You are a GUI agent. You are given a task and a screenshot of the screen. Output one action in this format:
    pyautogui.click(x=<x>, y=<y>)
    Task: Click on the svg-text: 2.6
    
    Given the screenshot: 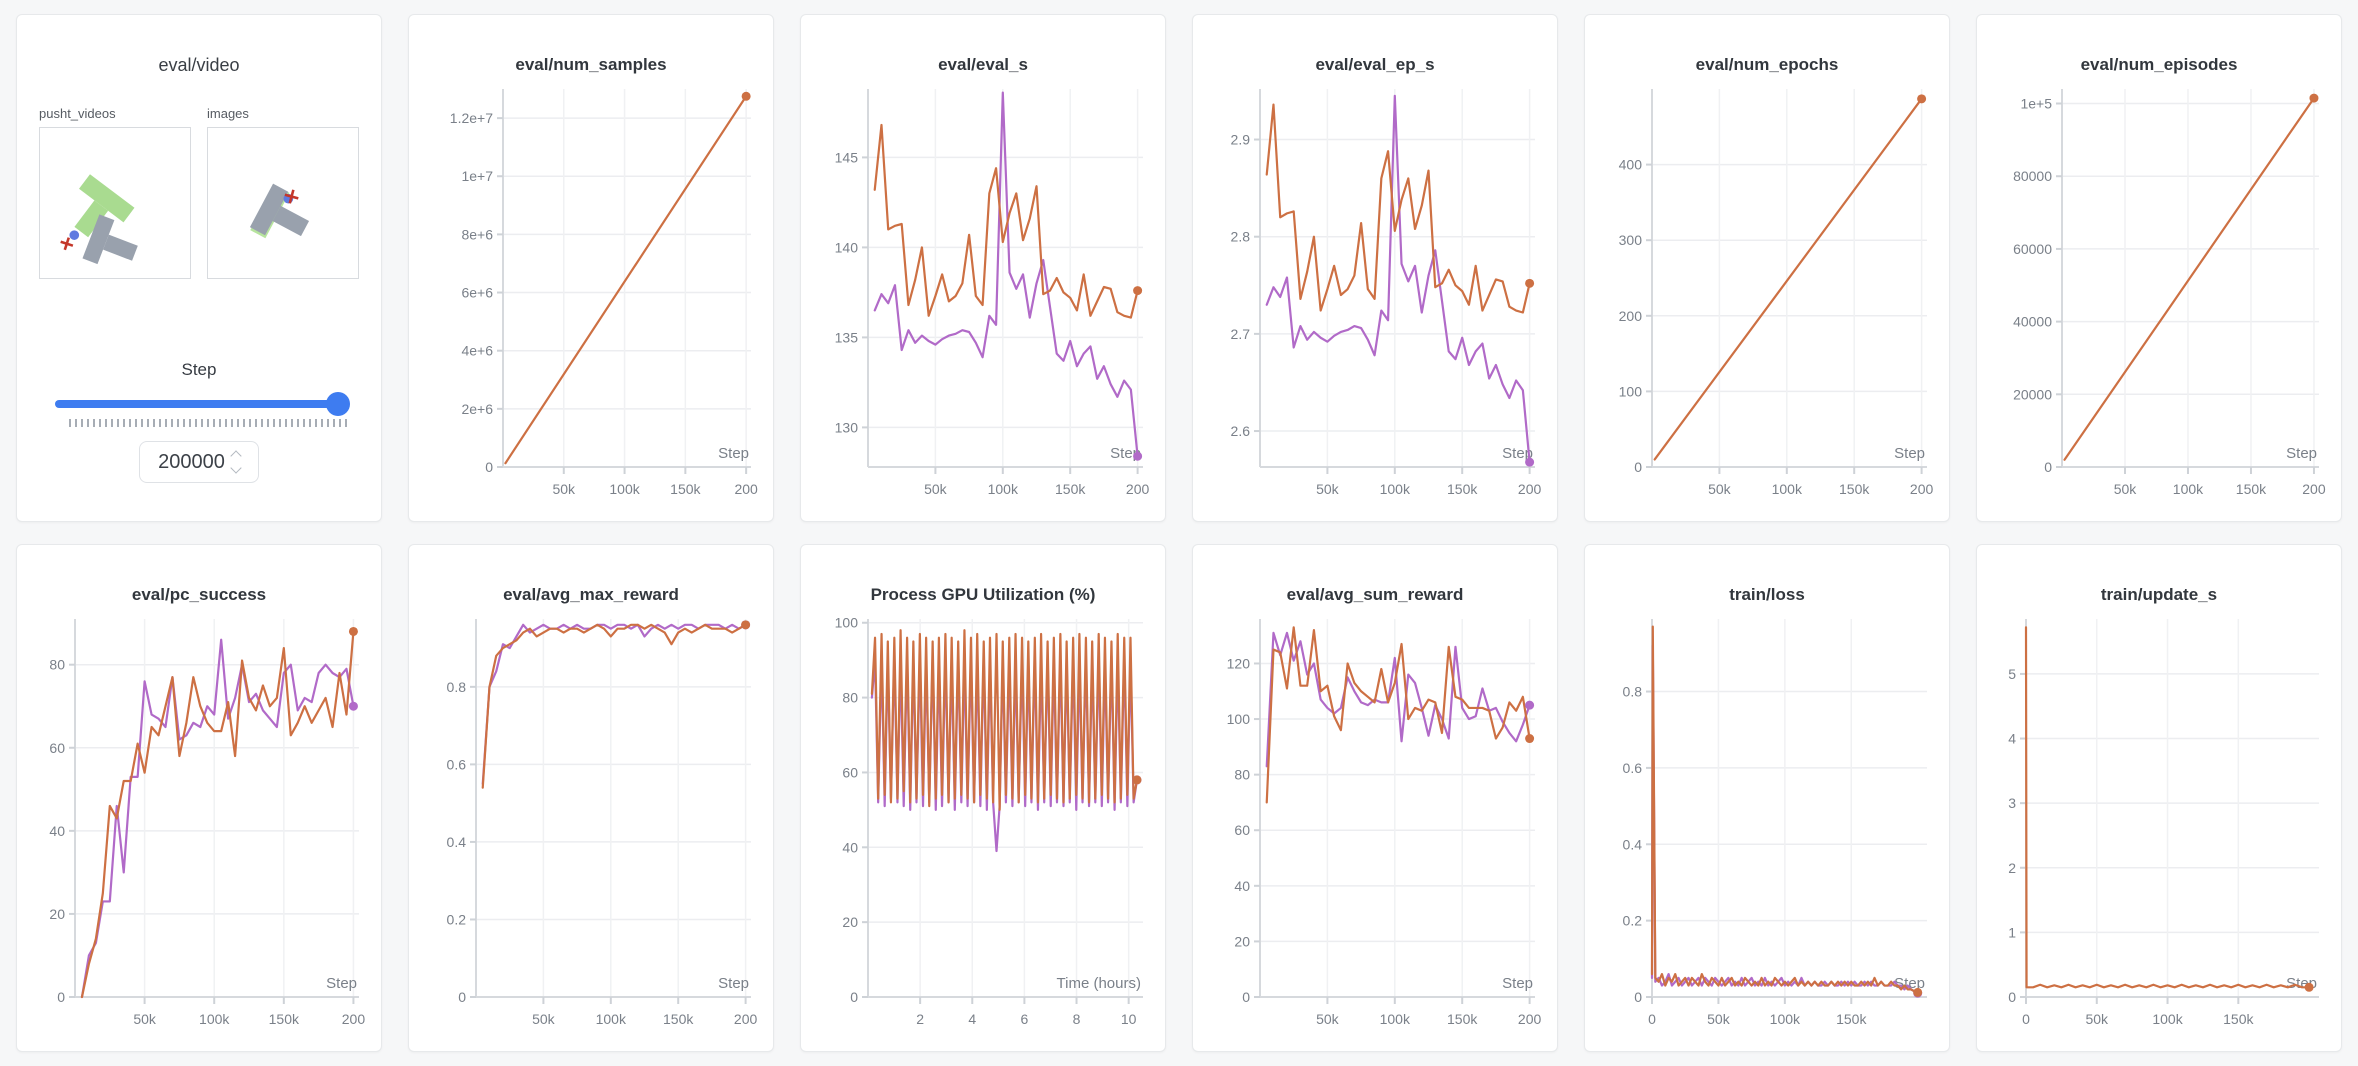 What is the action you would take?
    pyautogui.click(x=1241, y=431)
    